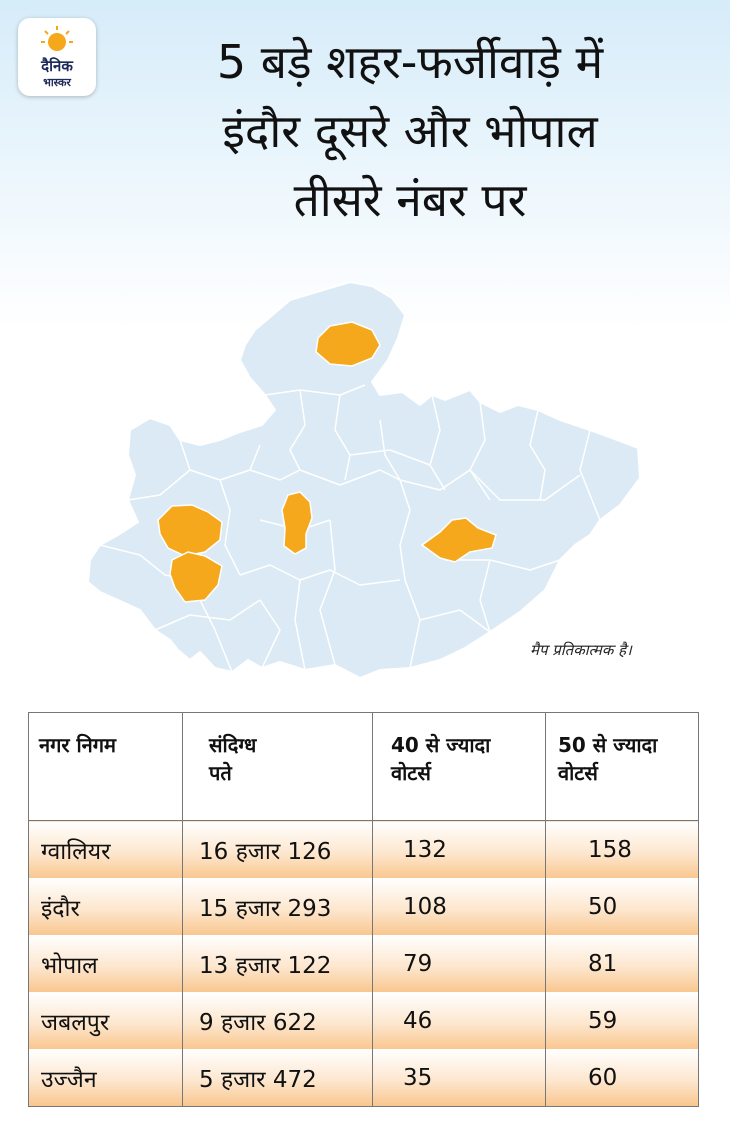 This screenshot has width=730, height=1125. I want to click on cell-over40: 35, so click(459, 1078).